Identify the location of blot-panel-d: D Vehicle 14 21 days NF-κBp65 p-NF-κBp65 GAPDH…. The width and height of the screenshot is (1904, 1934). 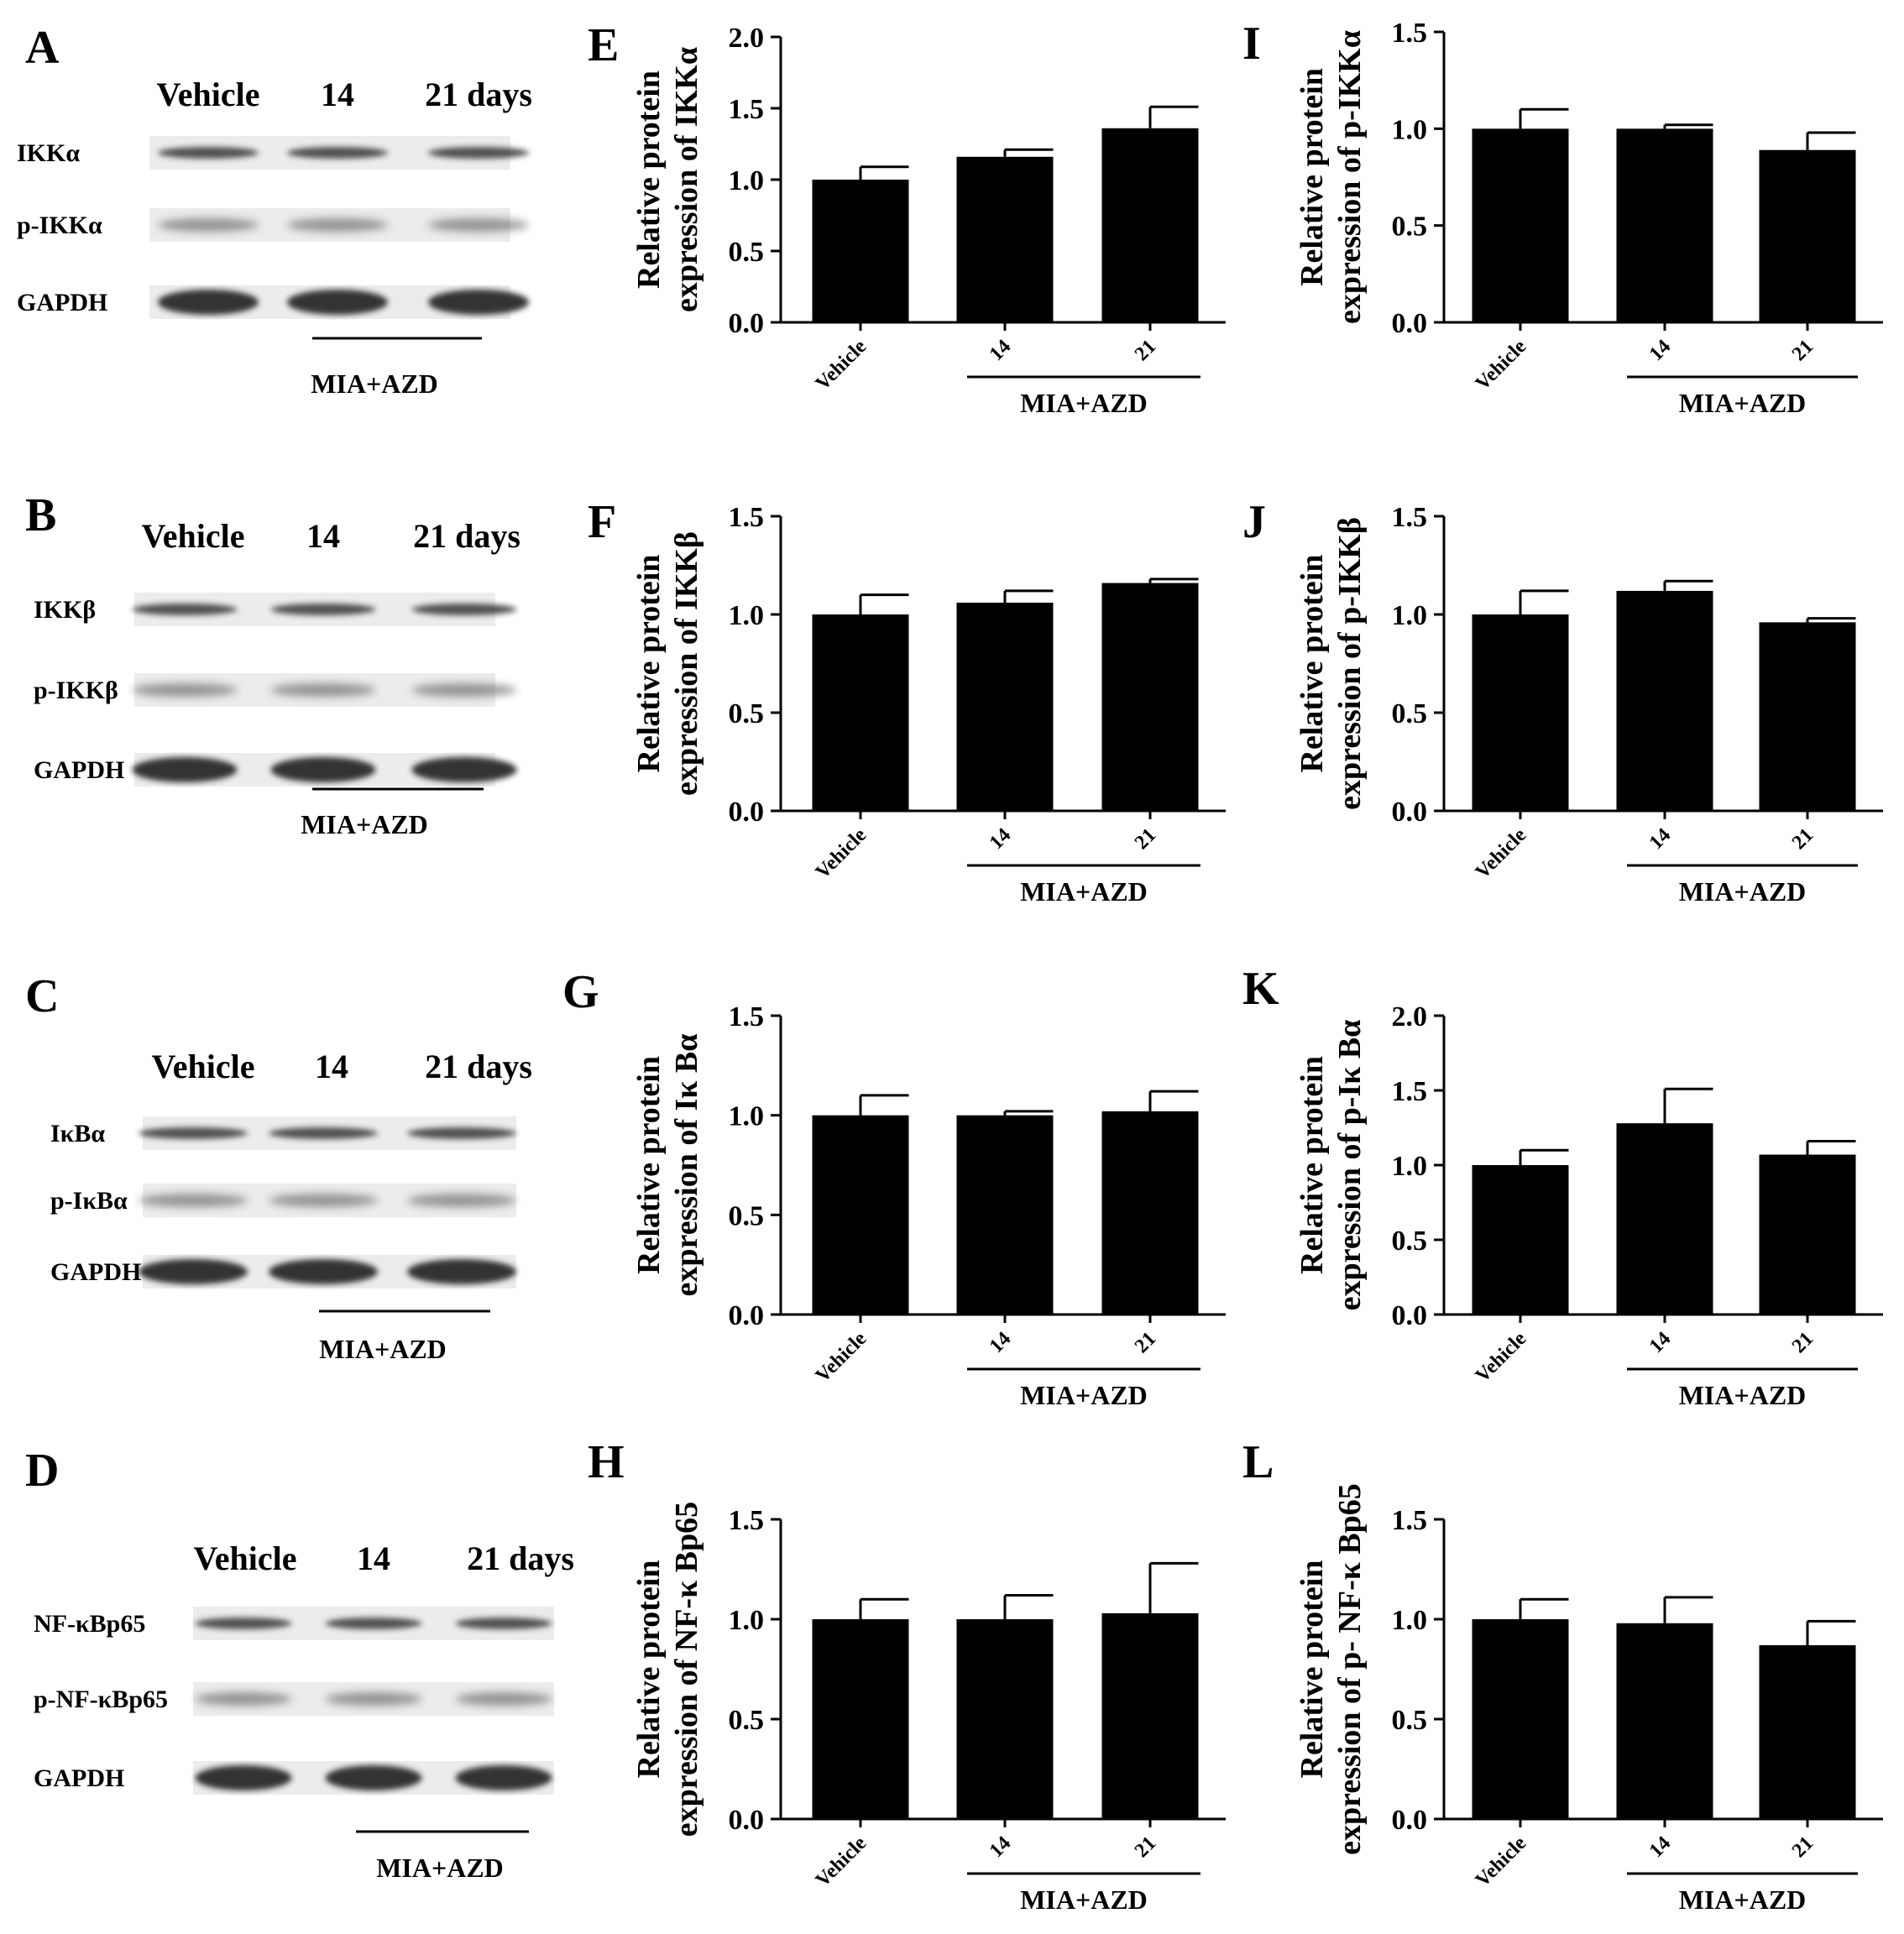
(299, 1664).